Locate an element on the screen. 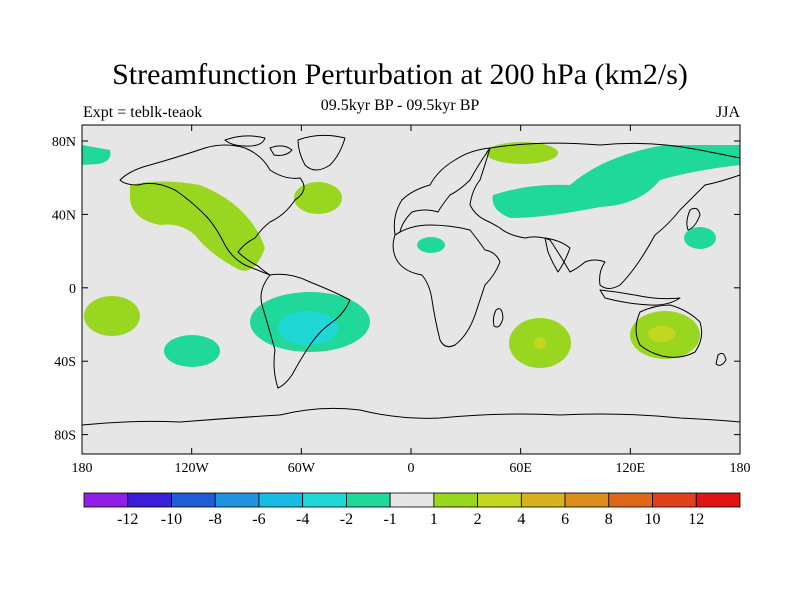 The width and height of the screenshot is (800, 600). lat-tick-label: 0 is located at coordinates (72, 289).